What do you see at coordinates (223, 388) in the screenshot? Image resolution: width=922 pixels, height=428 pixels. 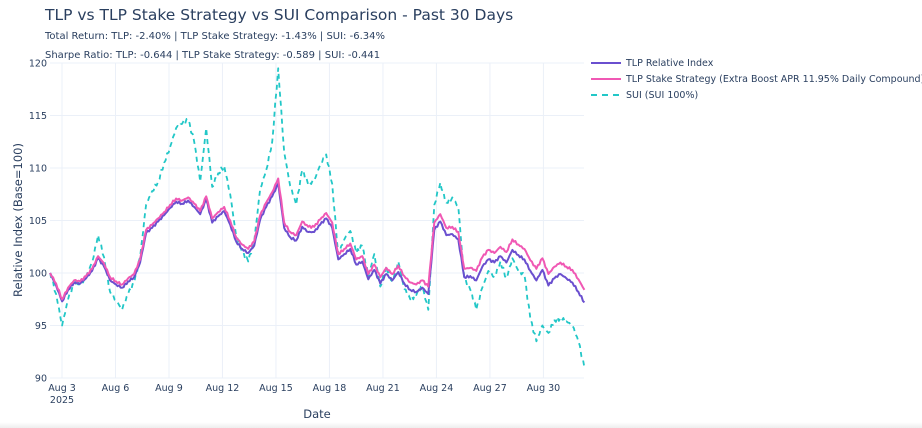 I see `x-tick-label: Aug 12` at bounding box center [223, 388].